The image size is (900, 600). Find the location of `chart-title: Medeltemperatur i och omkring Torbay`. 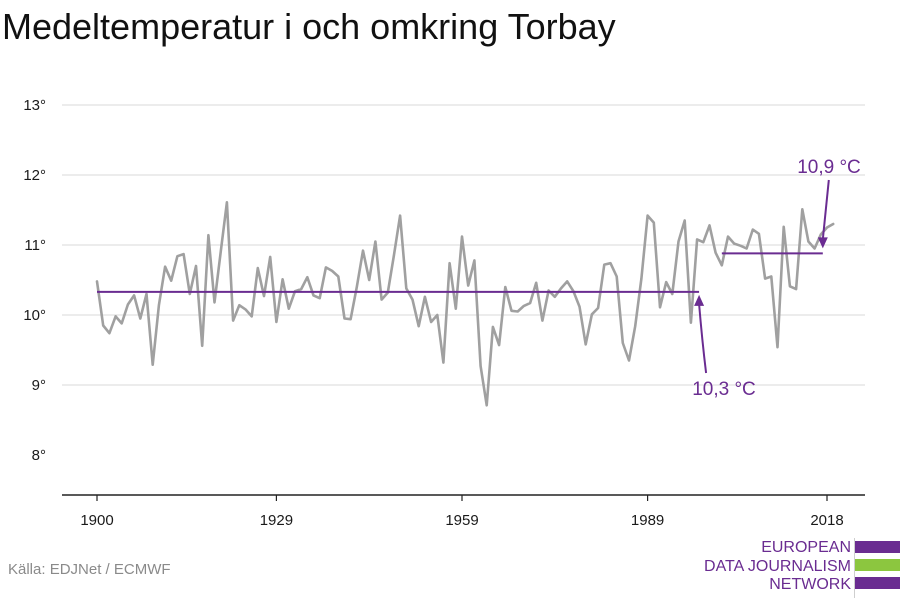

chart-title: Medeltemperatur i och omkring Torbay is located at coordinates (309, 26).